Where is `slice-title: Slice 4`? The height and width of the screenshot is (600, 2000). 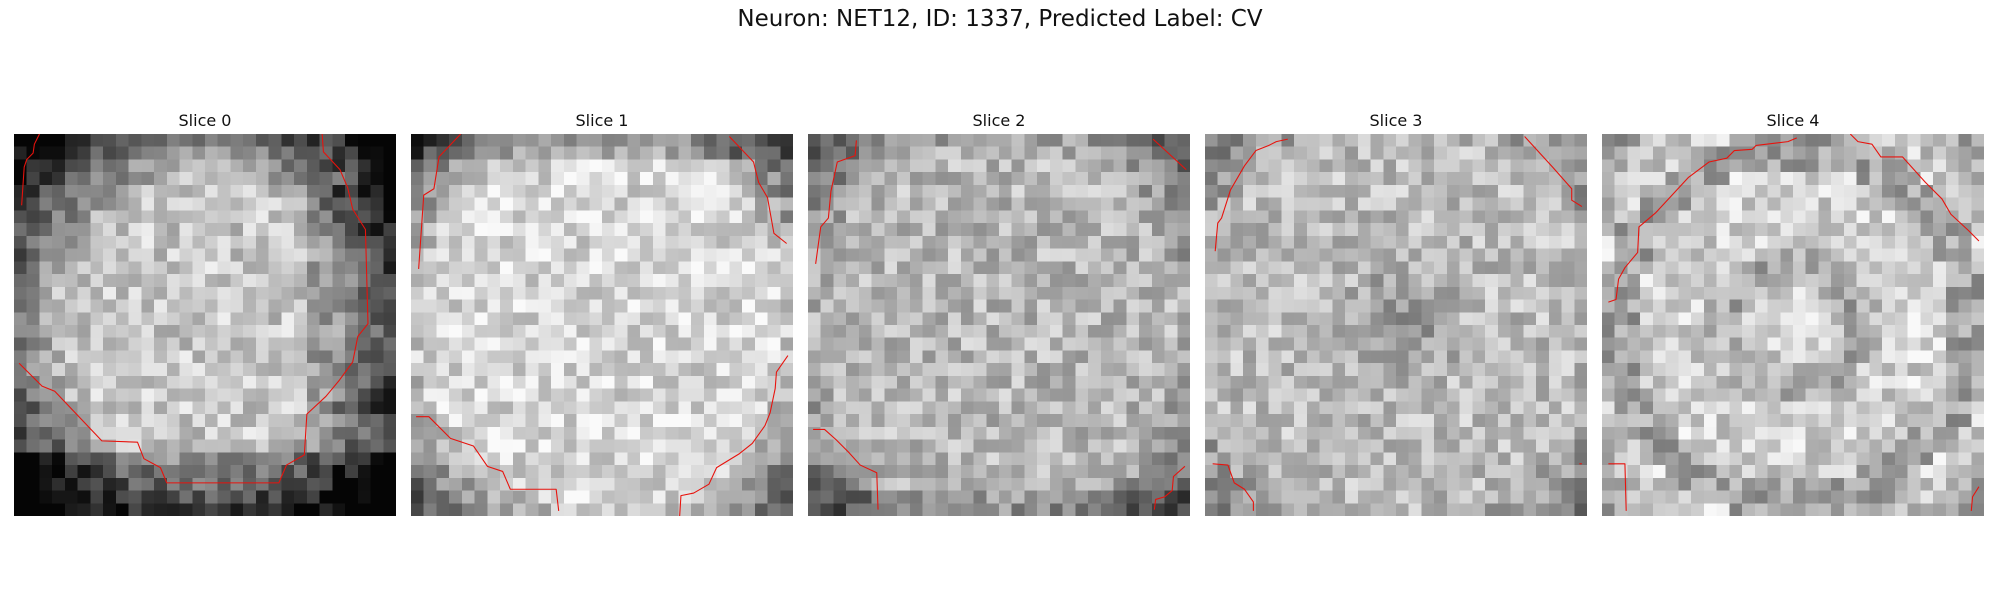
slice-title: Slice 4 is located at coordinates (1793, 120).